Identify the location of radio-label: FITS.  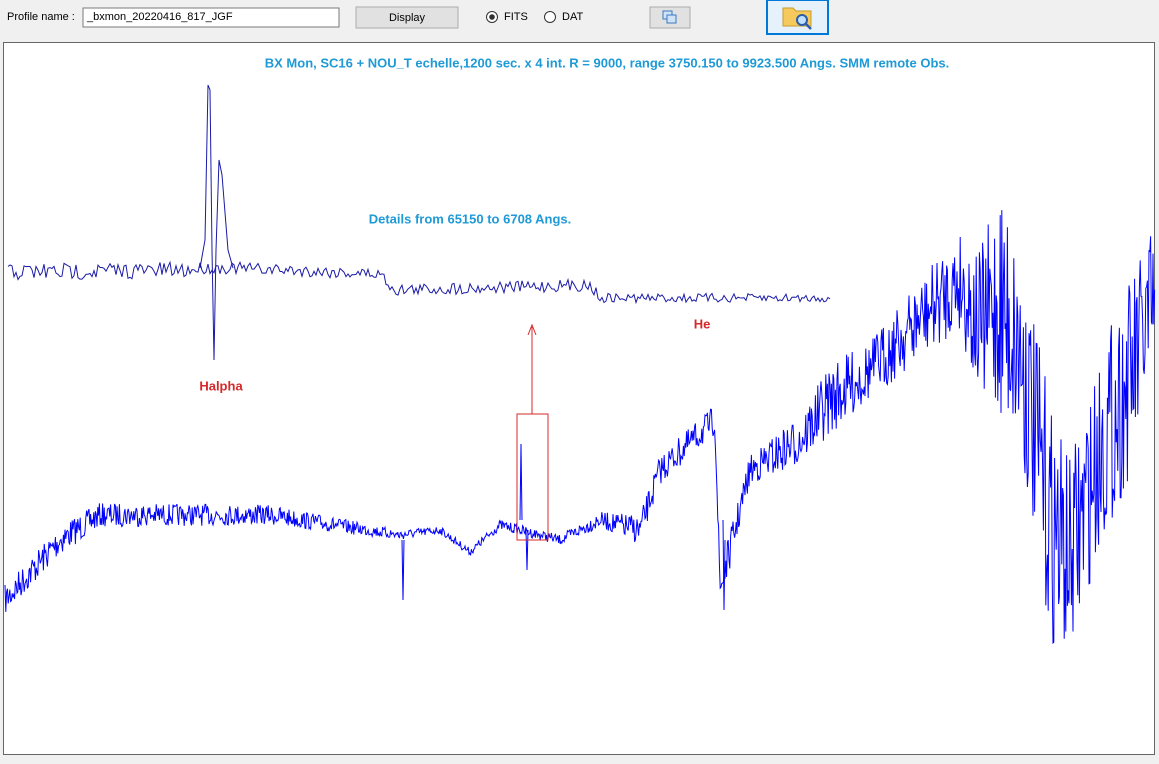
(516, 17).